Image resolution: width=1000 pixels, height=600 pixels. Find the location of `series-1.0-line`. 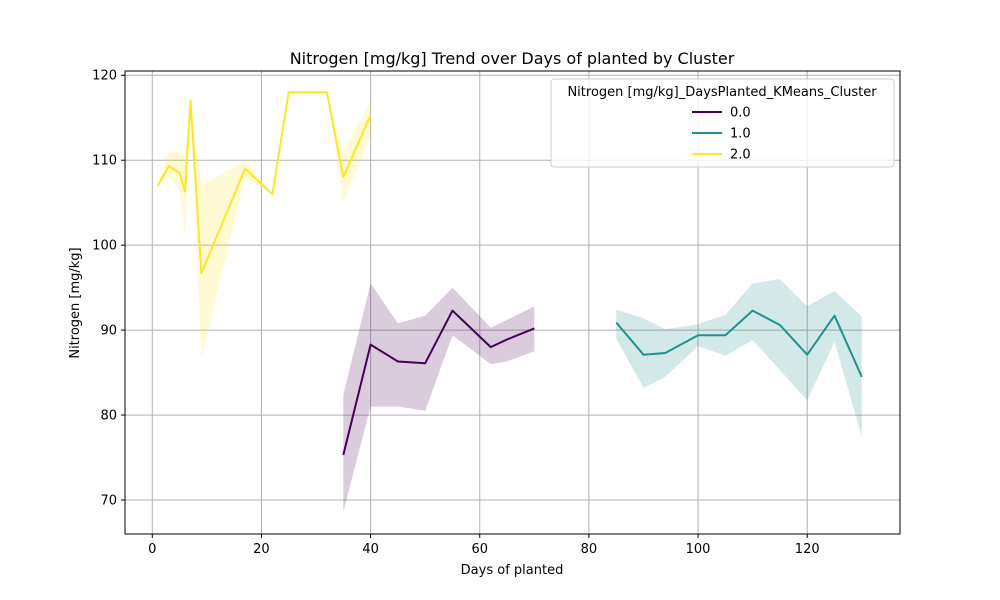

series-1.0-line is located at coordinates (739, 343).